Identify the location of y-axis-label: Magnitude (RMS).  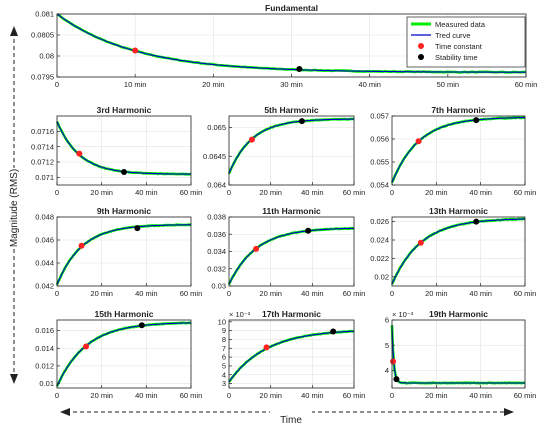
(14, 208).